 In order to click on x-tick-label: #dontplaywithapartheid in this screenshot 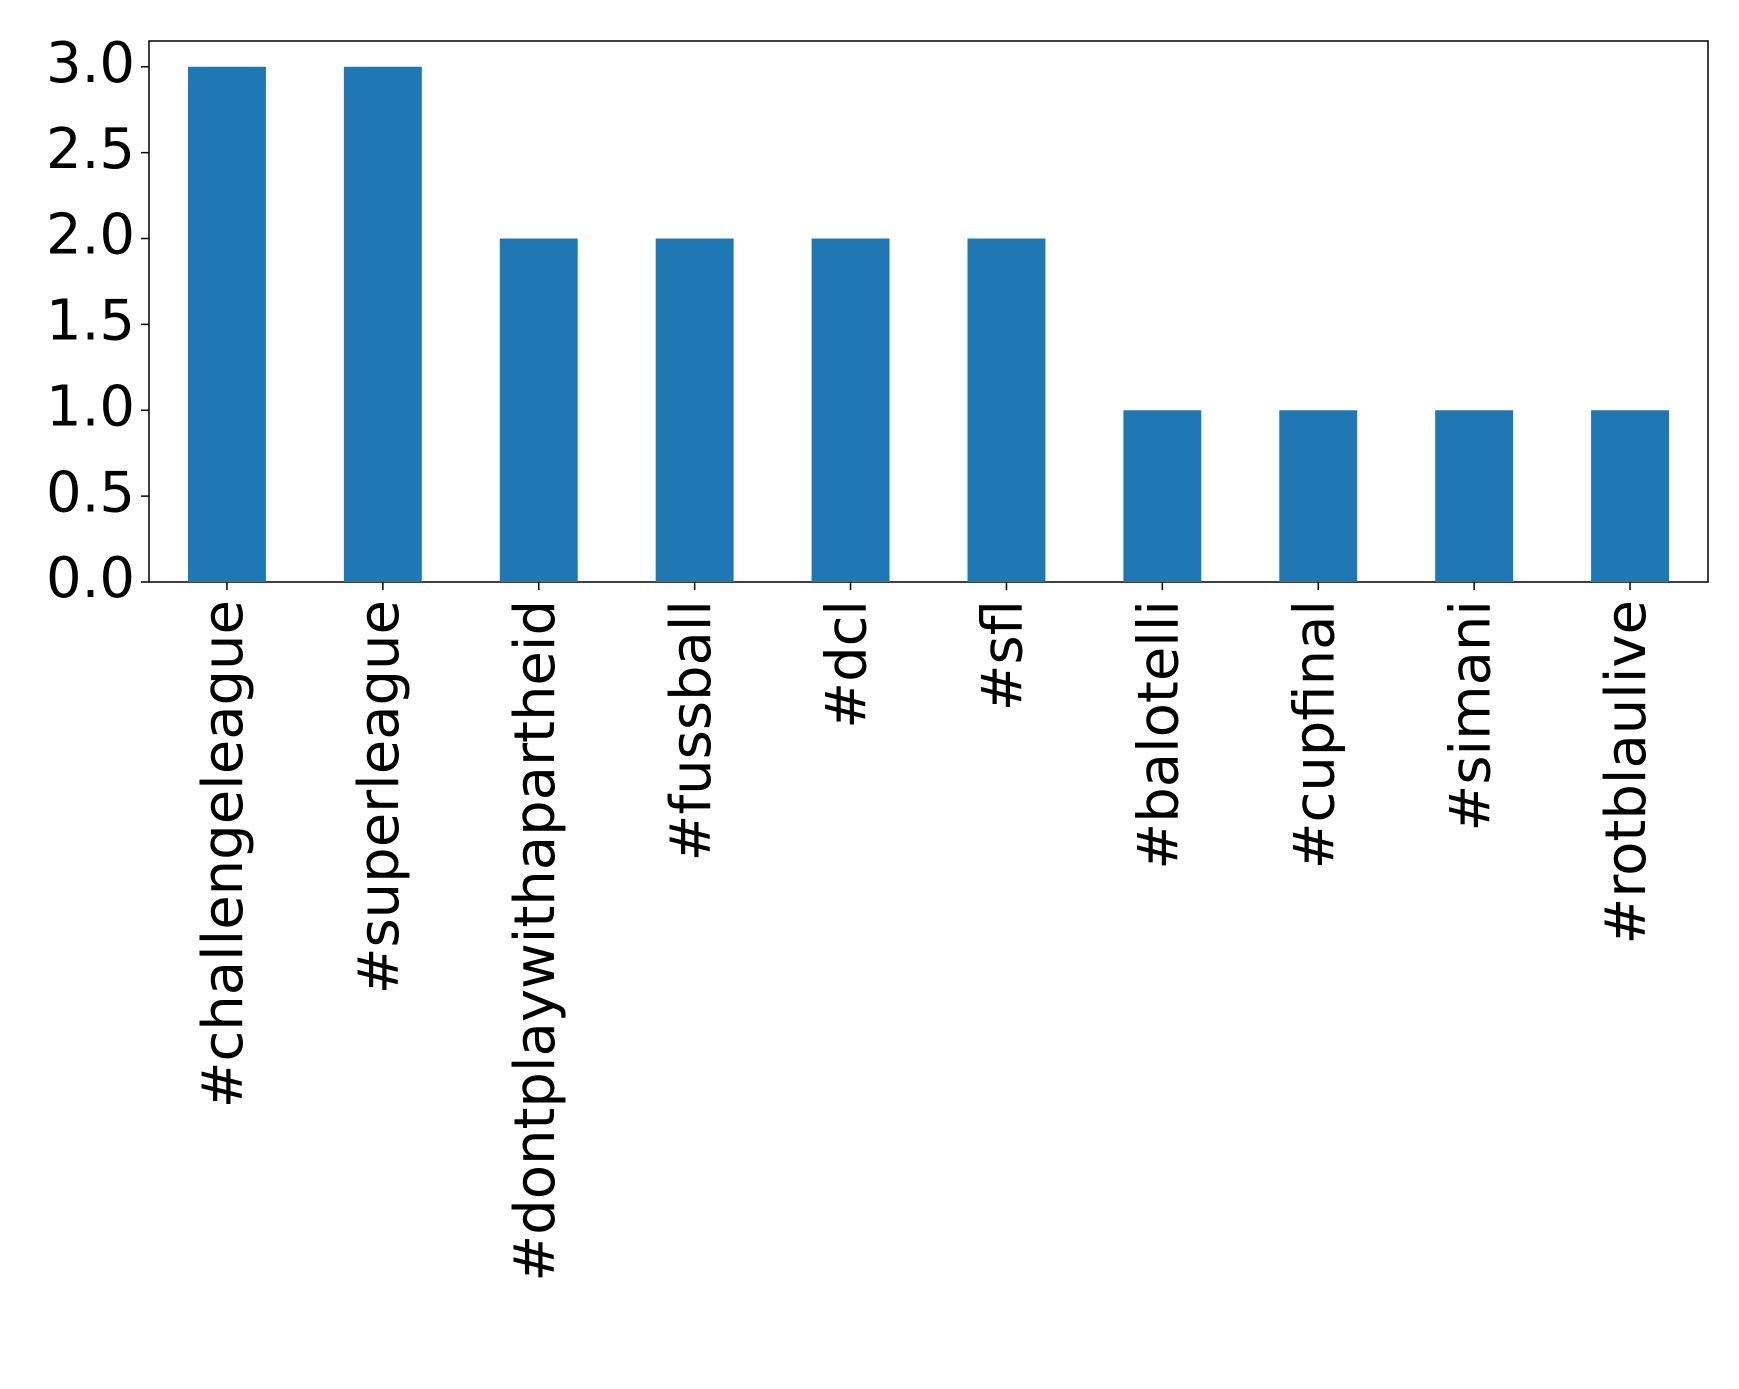, I will do `click(535, 941)`.